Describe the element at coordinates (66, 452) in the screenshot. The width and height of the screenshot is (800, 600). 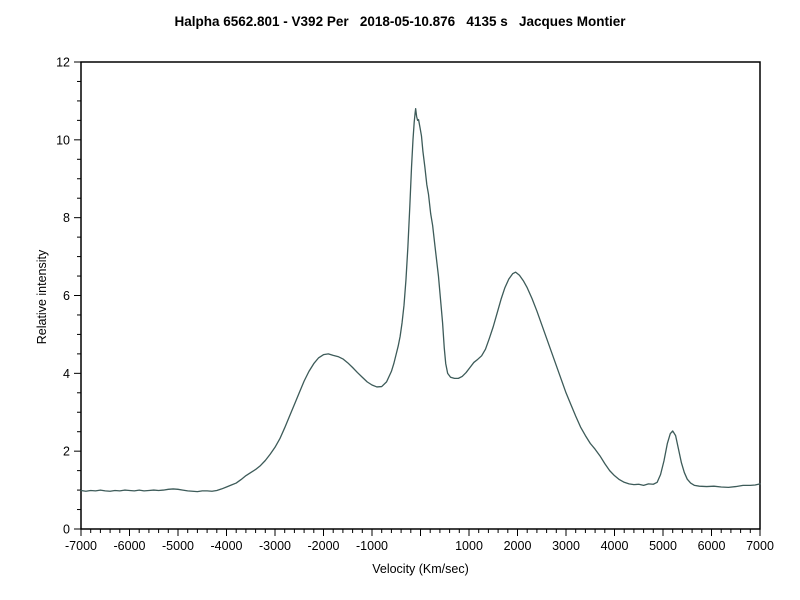
I see `y-tick-label: 2` at that location.